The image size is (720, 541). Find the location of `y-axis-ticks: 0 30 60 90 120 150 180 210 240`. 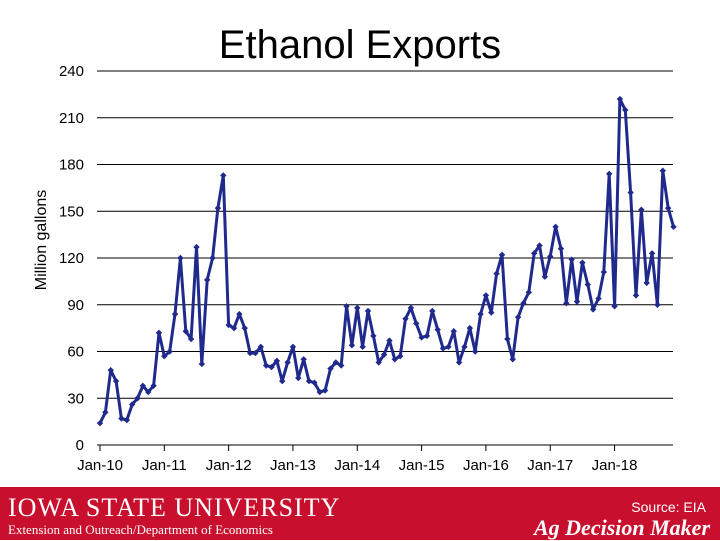

y-axis-ticks: 0 30 60 90 120 150 180 210 240 is located at coordinates (71, 258).